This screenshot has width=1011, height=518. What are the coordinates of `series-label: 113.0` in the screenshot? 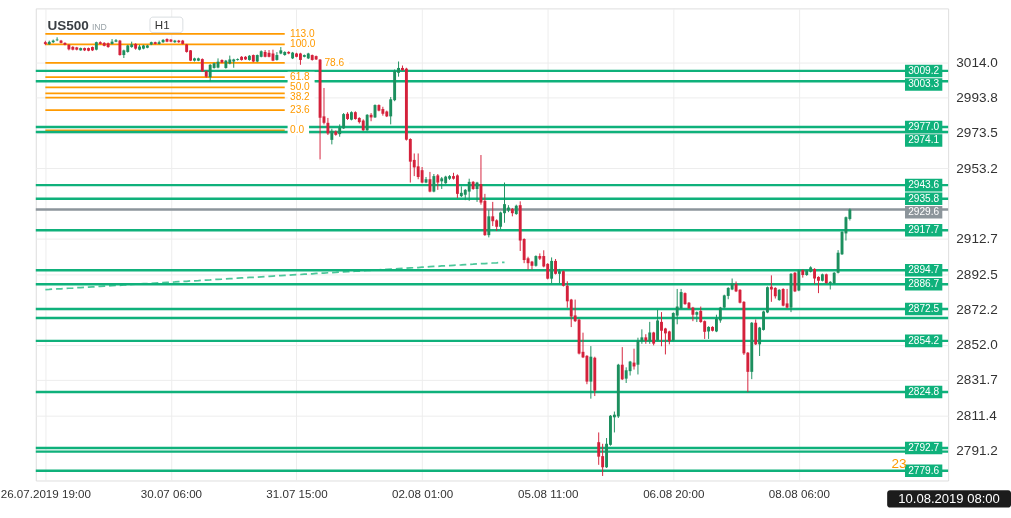 It's located at (302, 33).